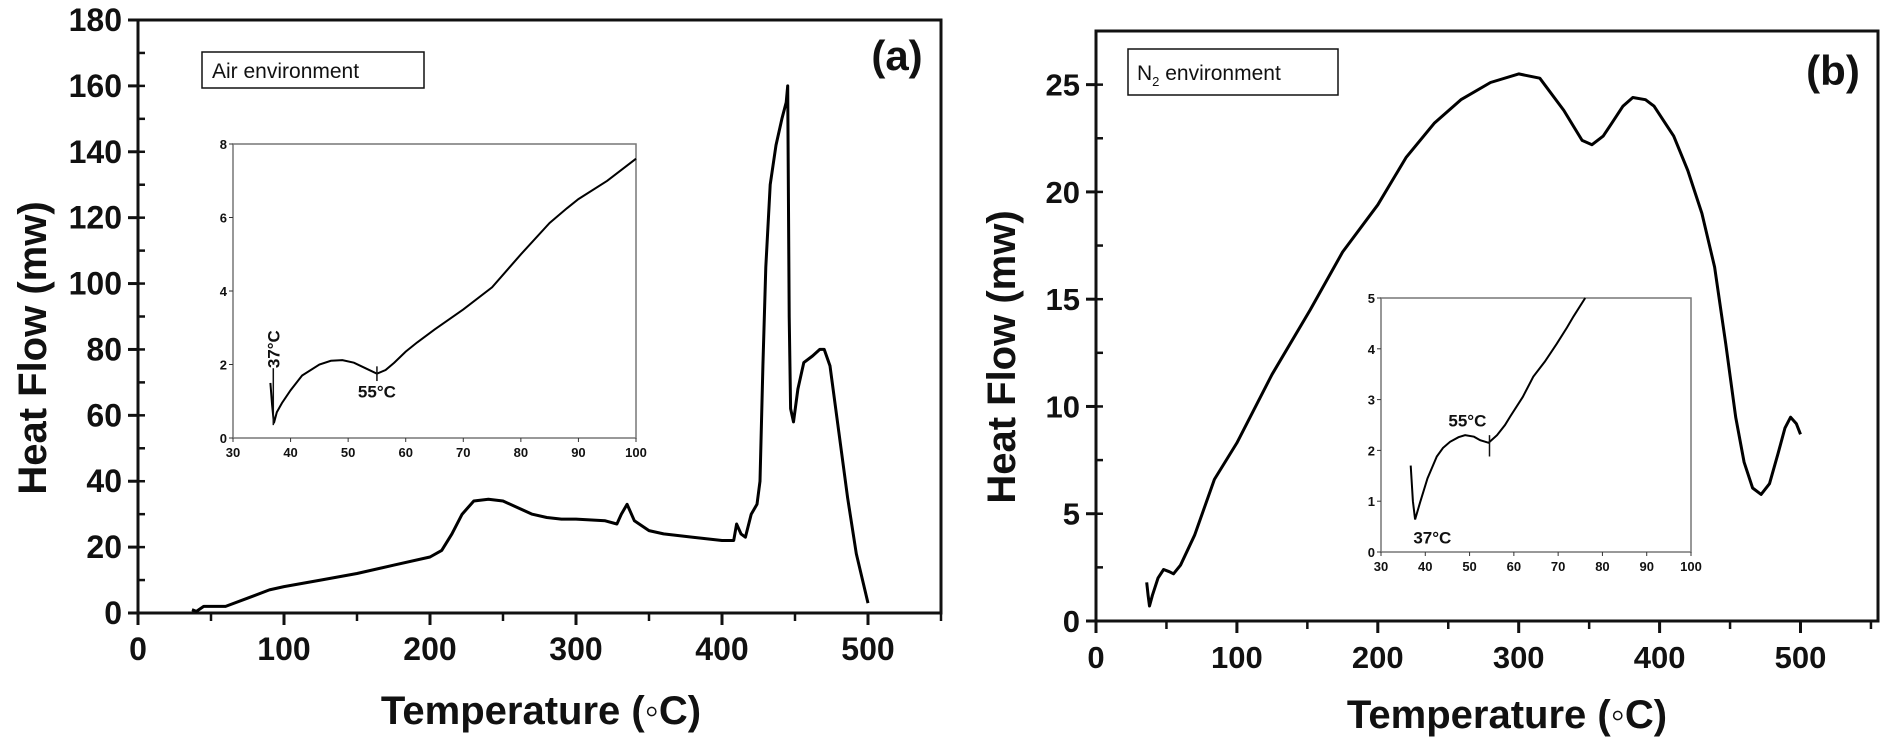 This screenshot has height=747, width=1887. What do you see at coordinates (95, 20) in the screenshot?
I see `panel-a-y-tick-label: 180` at bounding box center [95, 20].